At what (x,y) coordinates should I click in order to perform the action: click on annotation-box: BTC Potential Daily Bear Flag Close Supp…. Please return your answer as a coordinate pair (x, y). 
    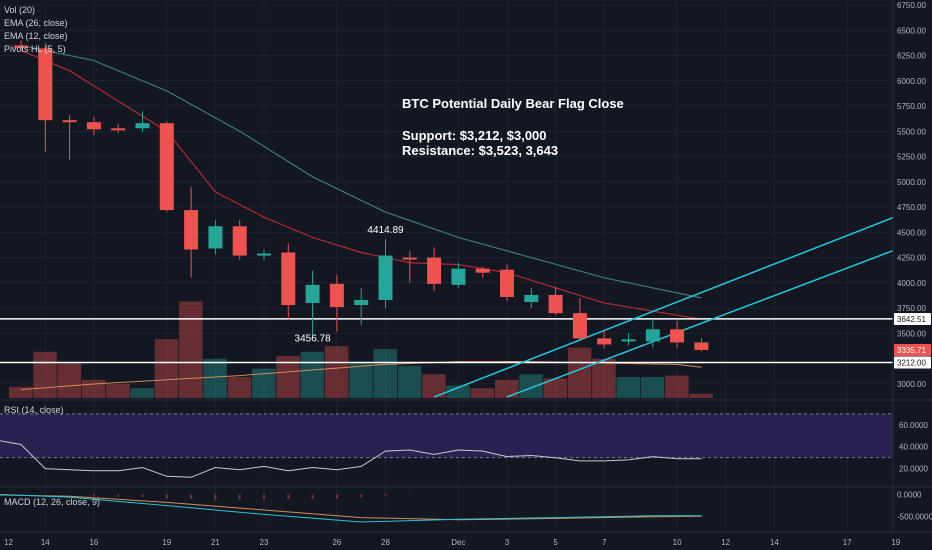
    Looking at the image, I should click on (513, 127).